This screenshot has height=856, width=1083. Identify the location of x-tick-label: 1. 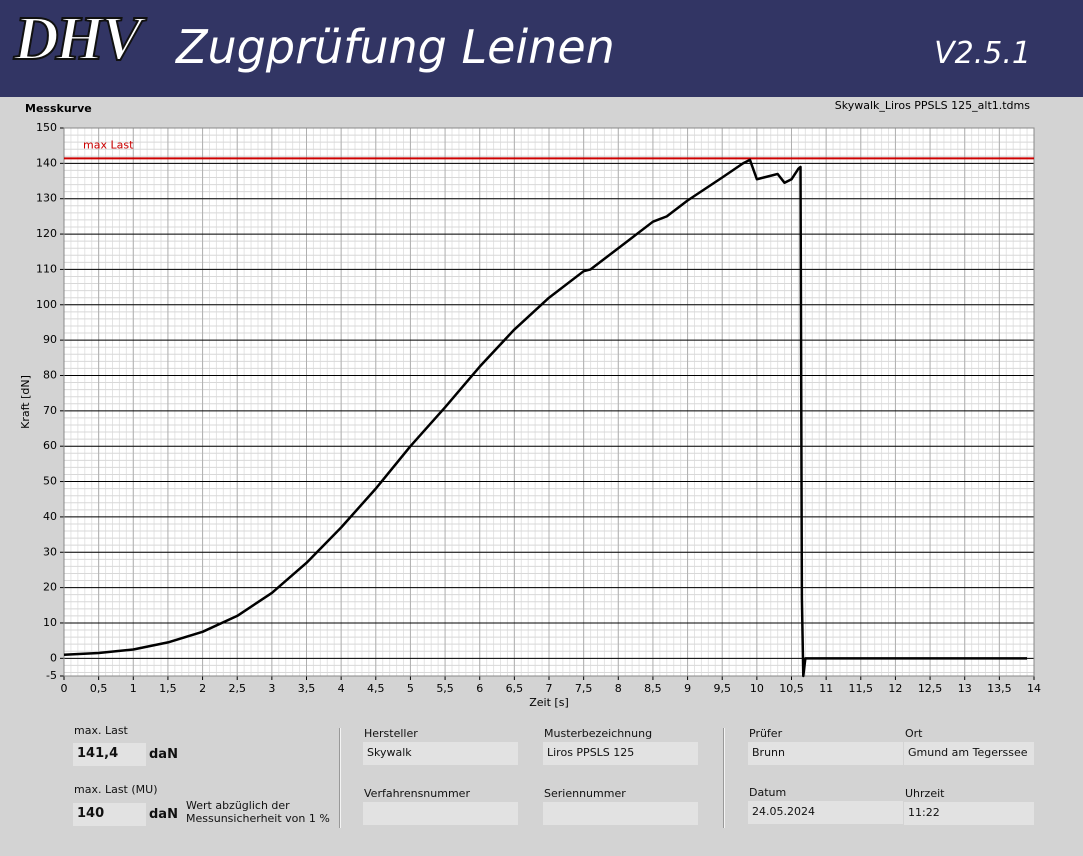
(133, 688).